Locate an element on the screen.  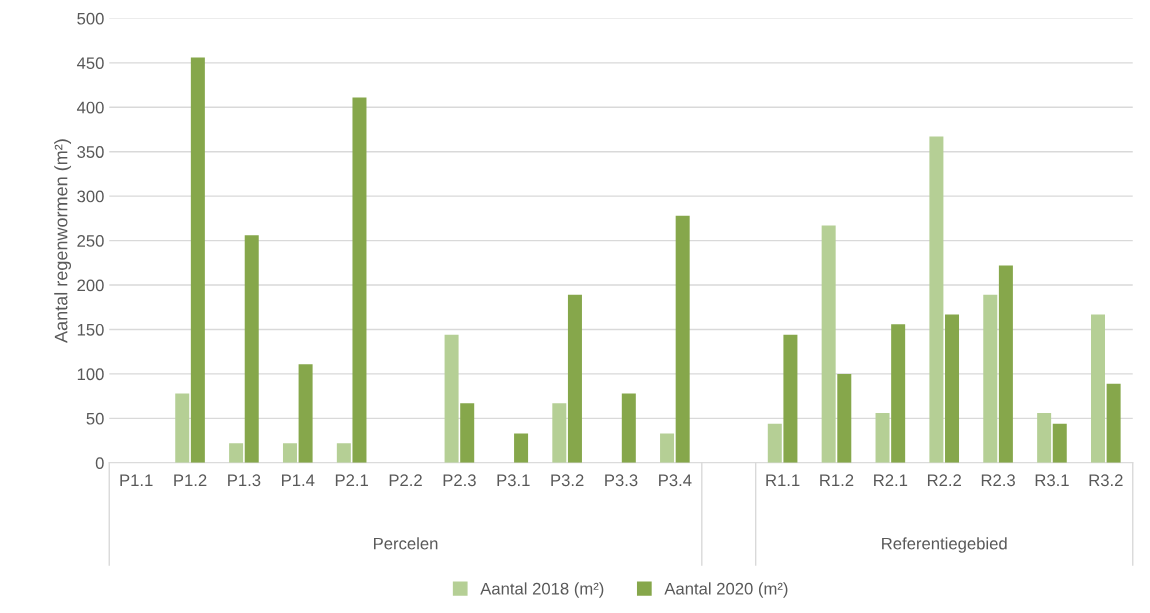
x-tick-label: P1.2 is located at coordinates (190, 480).